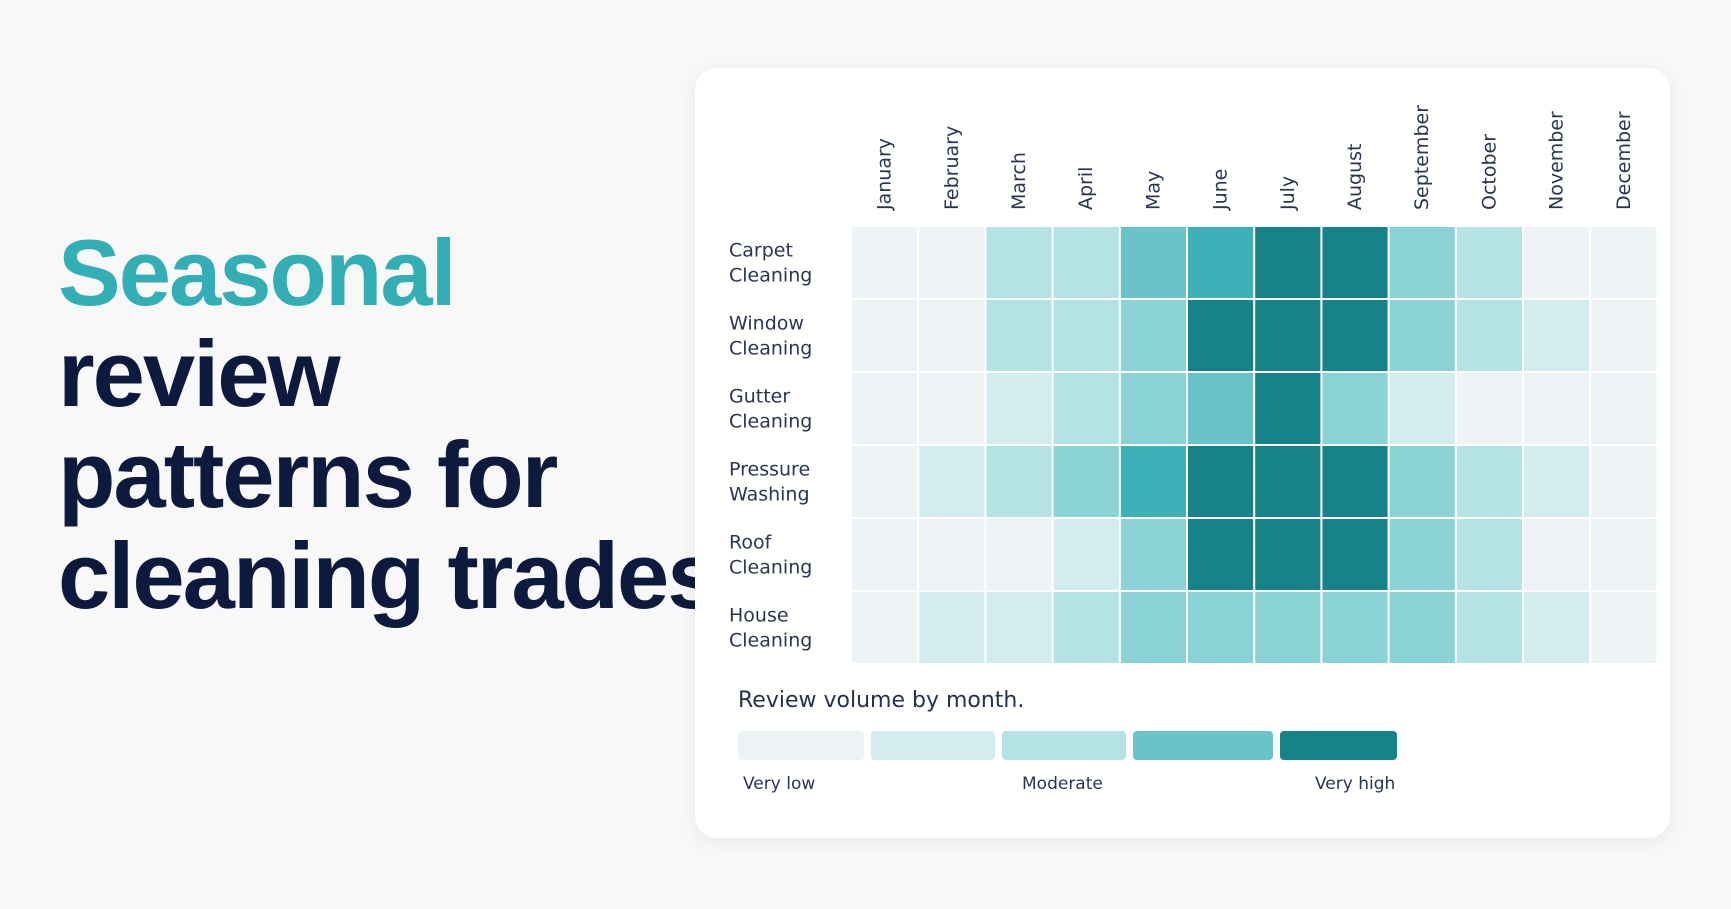 The height and width of the screenshot is (909, 1731). I want to click on legend-label-moderate: Moderate, so click(1062, 784).